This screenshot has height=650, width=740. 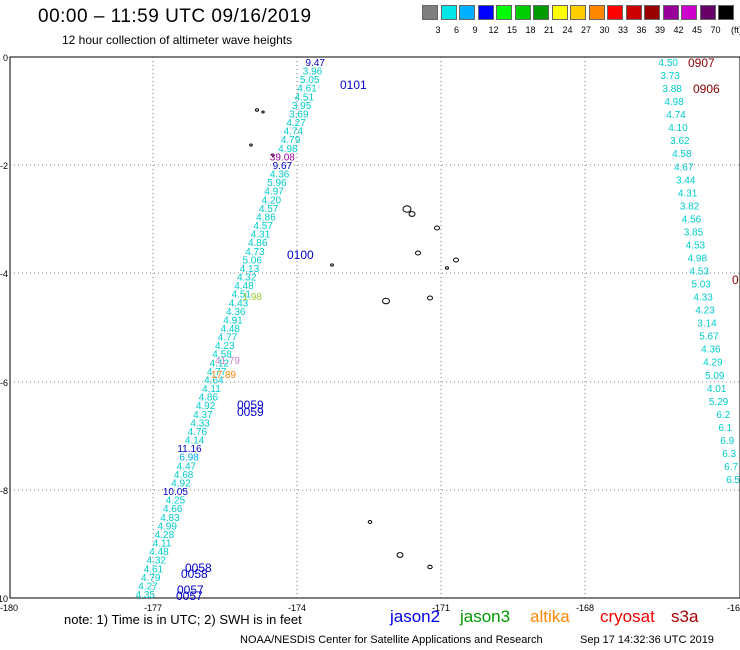 What do you see at coordinates (729, 454) in the screenshot?
I see `track-b-swh-label: 6.3` at bounding box center [729, 454].